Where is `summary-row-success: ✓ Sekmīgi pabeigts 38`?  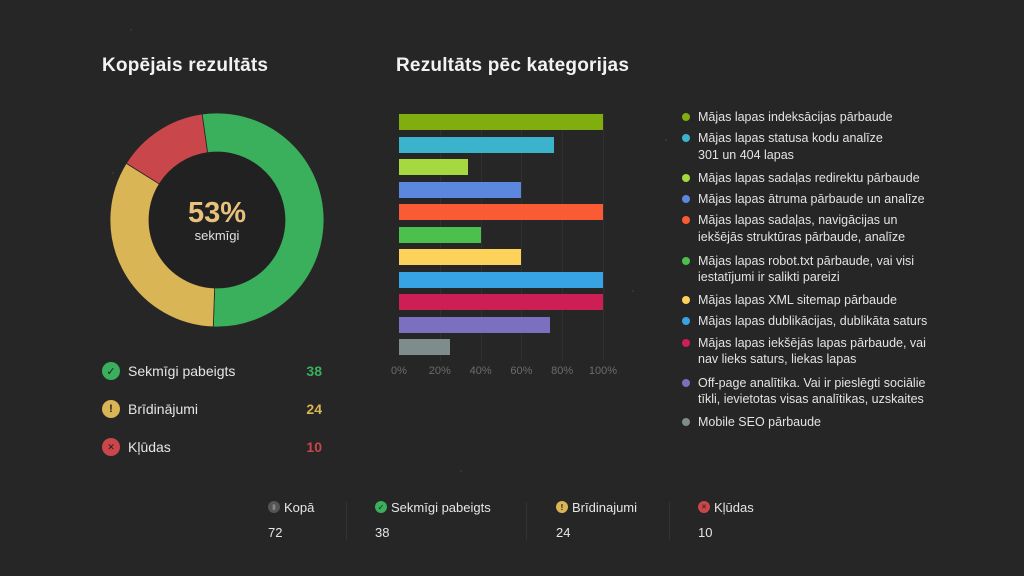 summary-row-success: ✓ Sekmīgi pabeigts 38 is located at coordinates (212, 371).